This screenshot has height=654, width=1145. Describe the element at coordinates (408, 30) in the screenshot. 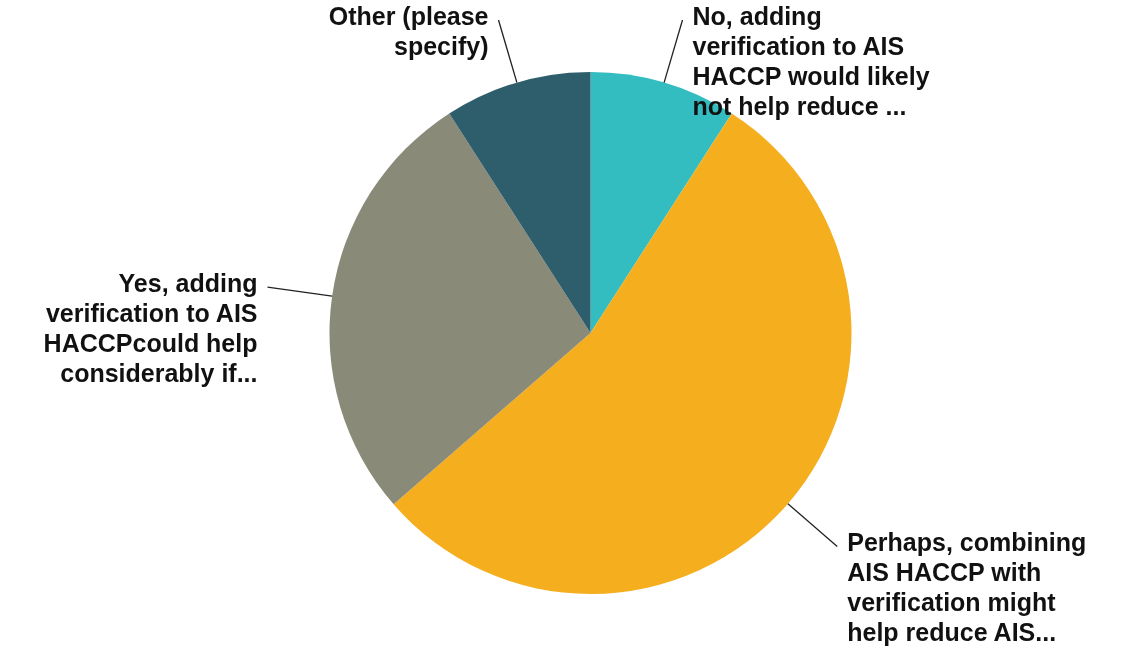

I see `slice-label: Other (please specify)` at that location.